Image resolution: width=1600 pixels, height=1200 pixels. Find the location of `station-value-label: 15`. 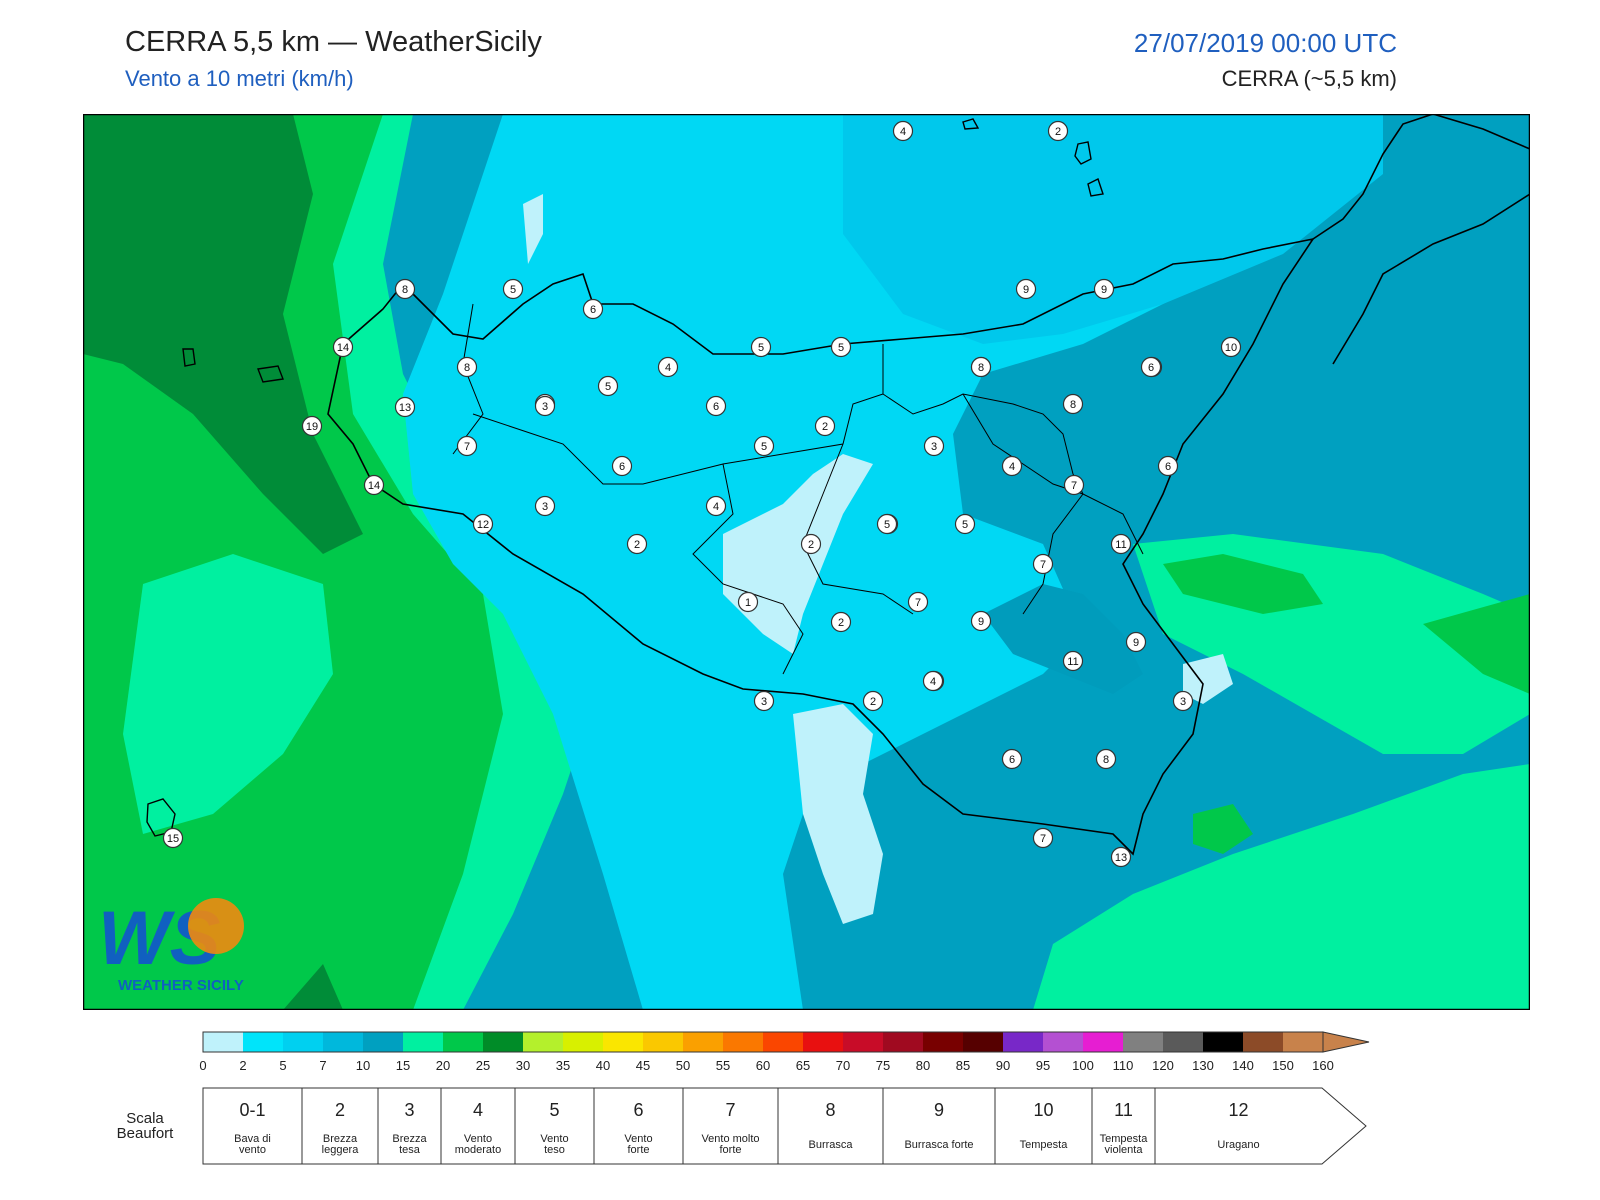

station-value-label: 15 is located at coordinates (173, 839).